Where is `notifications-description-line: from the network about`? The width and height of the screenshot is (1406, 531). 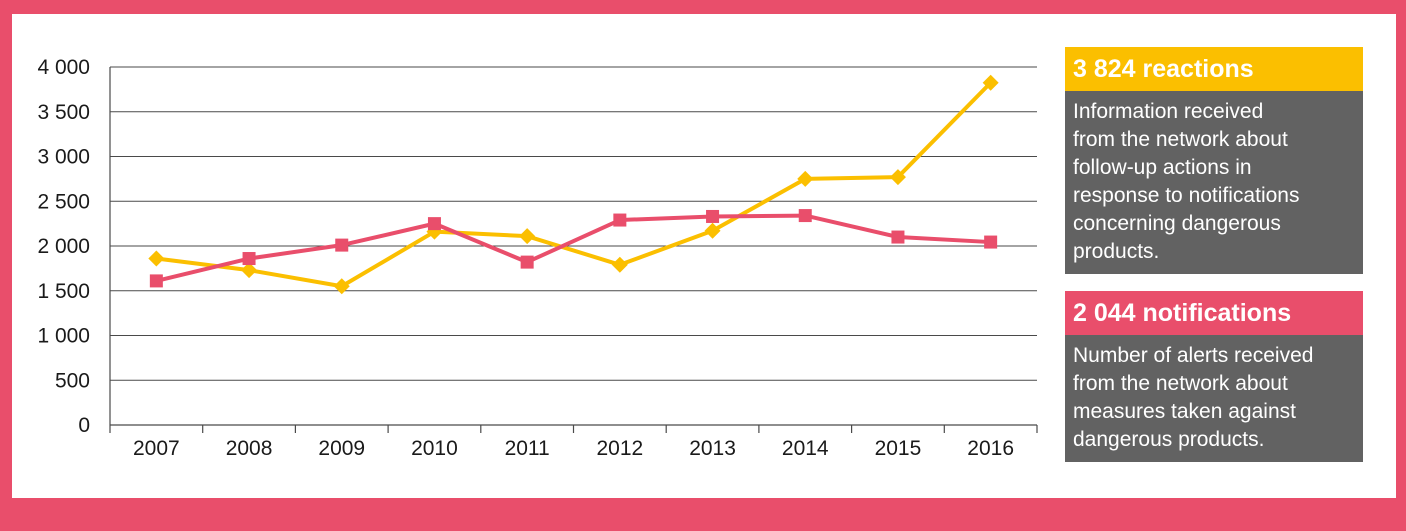
notifications-description-line: from the network about is located at coordinates (1180, 383).